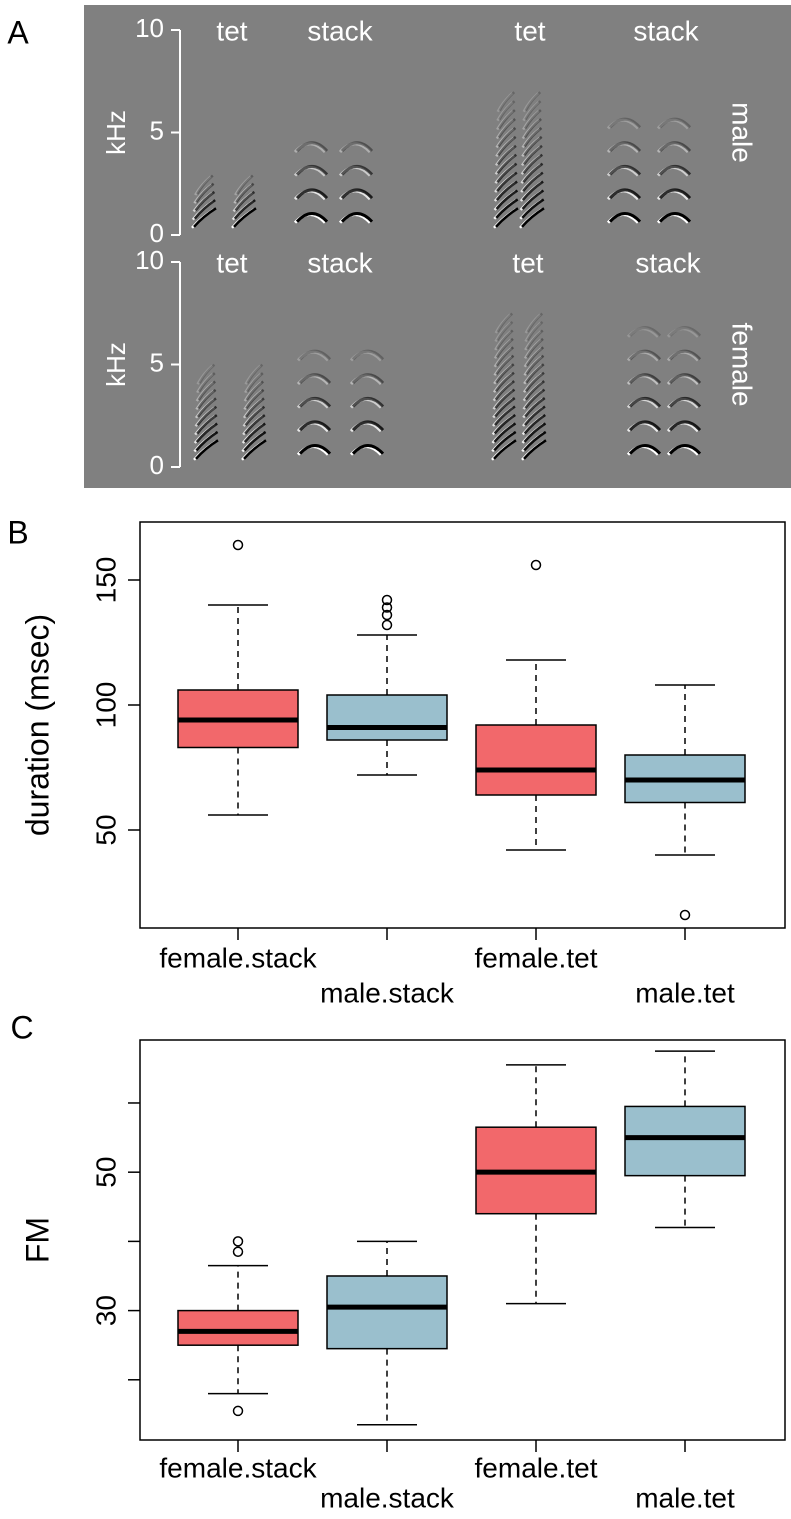 The height and width of the screenshot is (1519, 791). I want to click on y-tick-label: 5, so click(157, 130).